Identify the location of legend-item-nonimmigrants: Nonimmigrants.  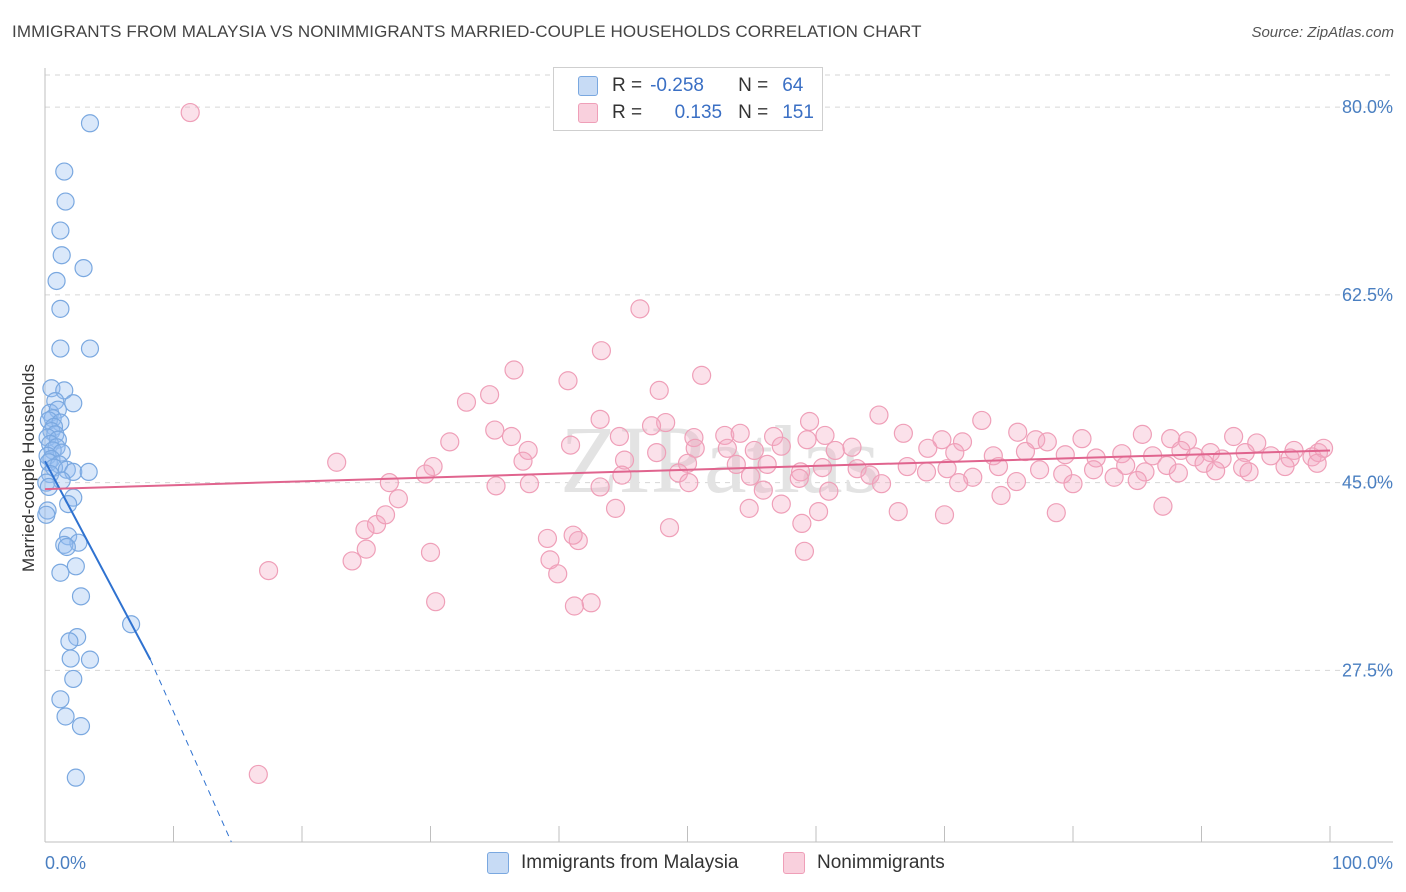
(864, 863).